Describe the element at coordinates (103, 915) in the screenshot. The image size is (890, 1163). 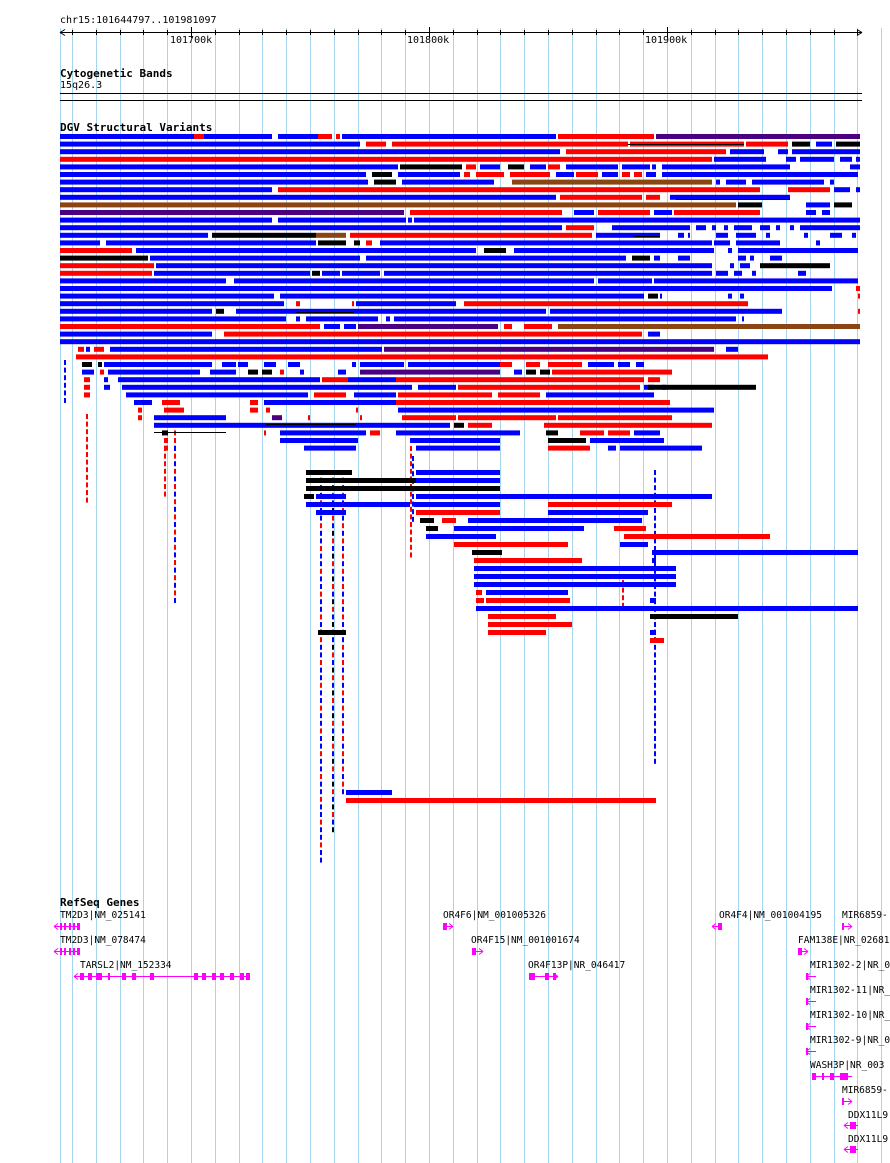
I see `gene-label: TM2D3|NM_025141` at that location.